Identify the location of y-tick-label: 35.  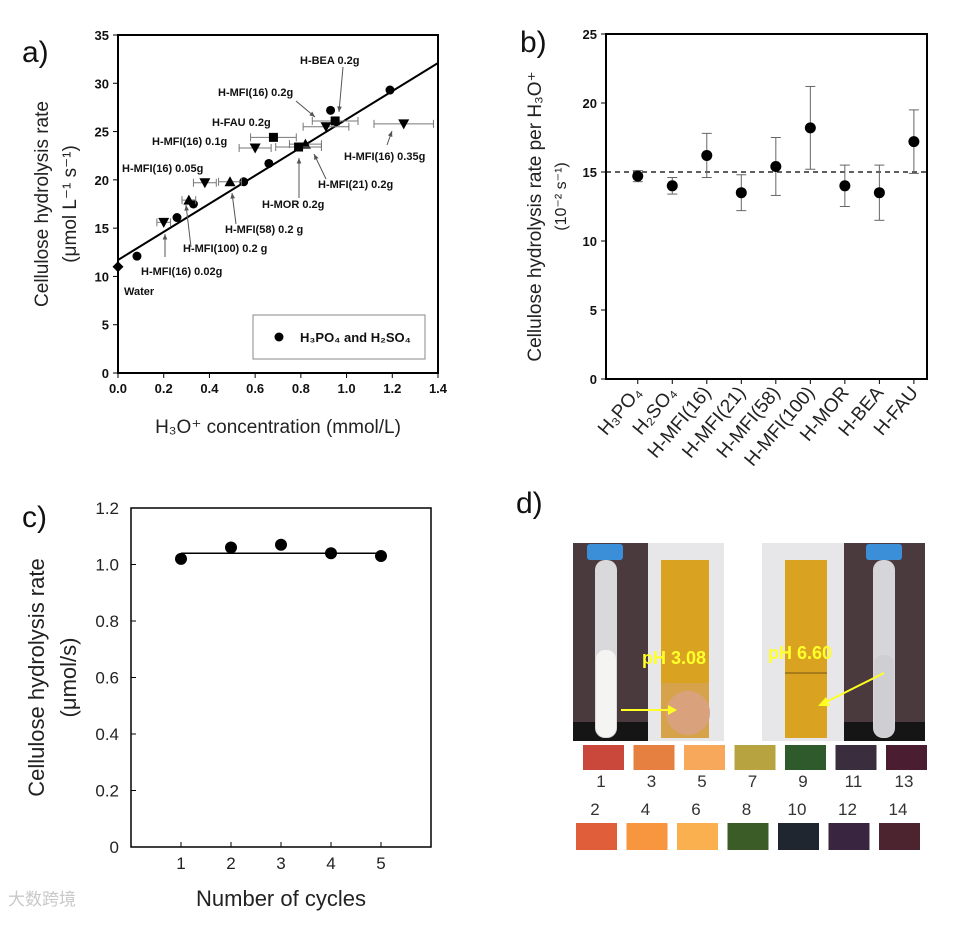
(102, 35).